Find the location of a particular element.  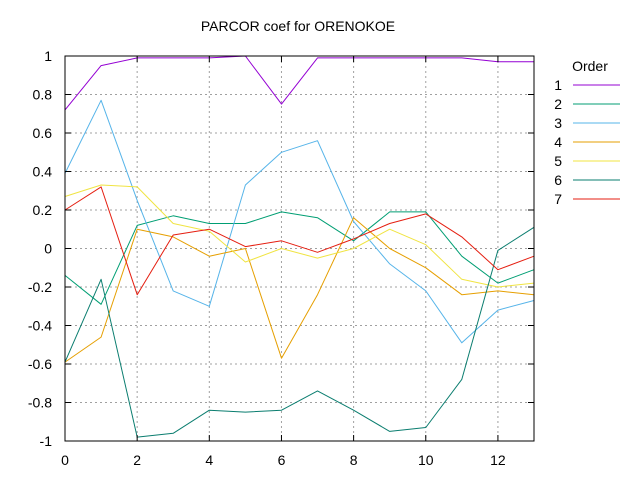

x-tick-label: 0 is located at coordinates (65, 460).